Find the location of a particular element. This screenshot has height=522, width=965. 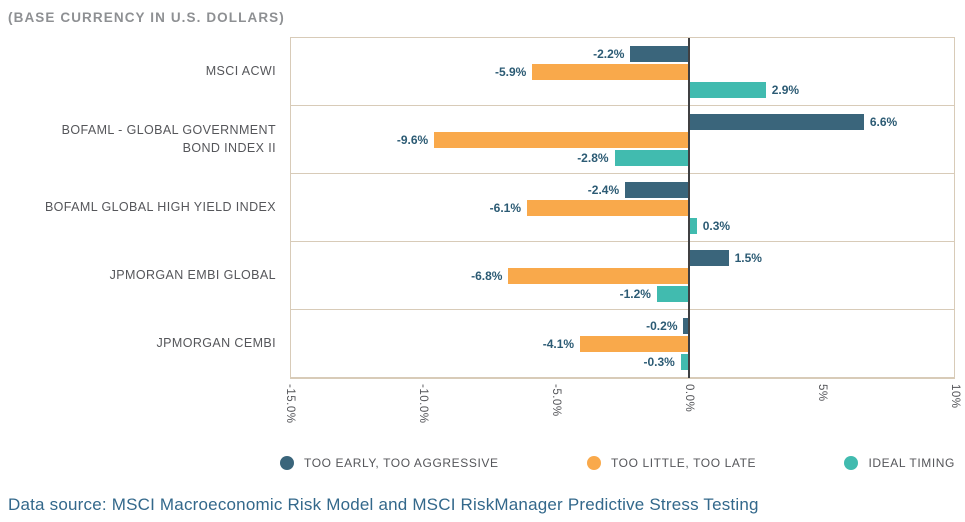

legend-item-too-early-too-aggressive: TOO EARLY, TOO AGGRESSIVE is located at coordinates (389, 463).